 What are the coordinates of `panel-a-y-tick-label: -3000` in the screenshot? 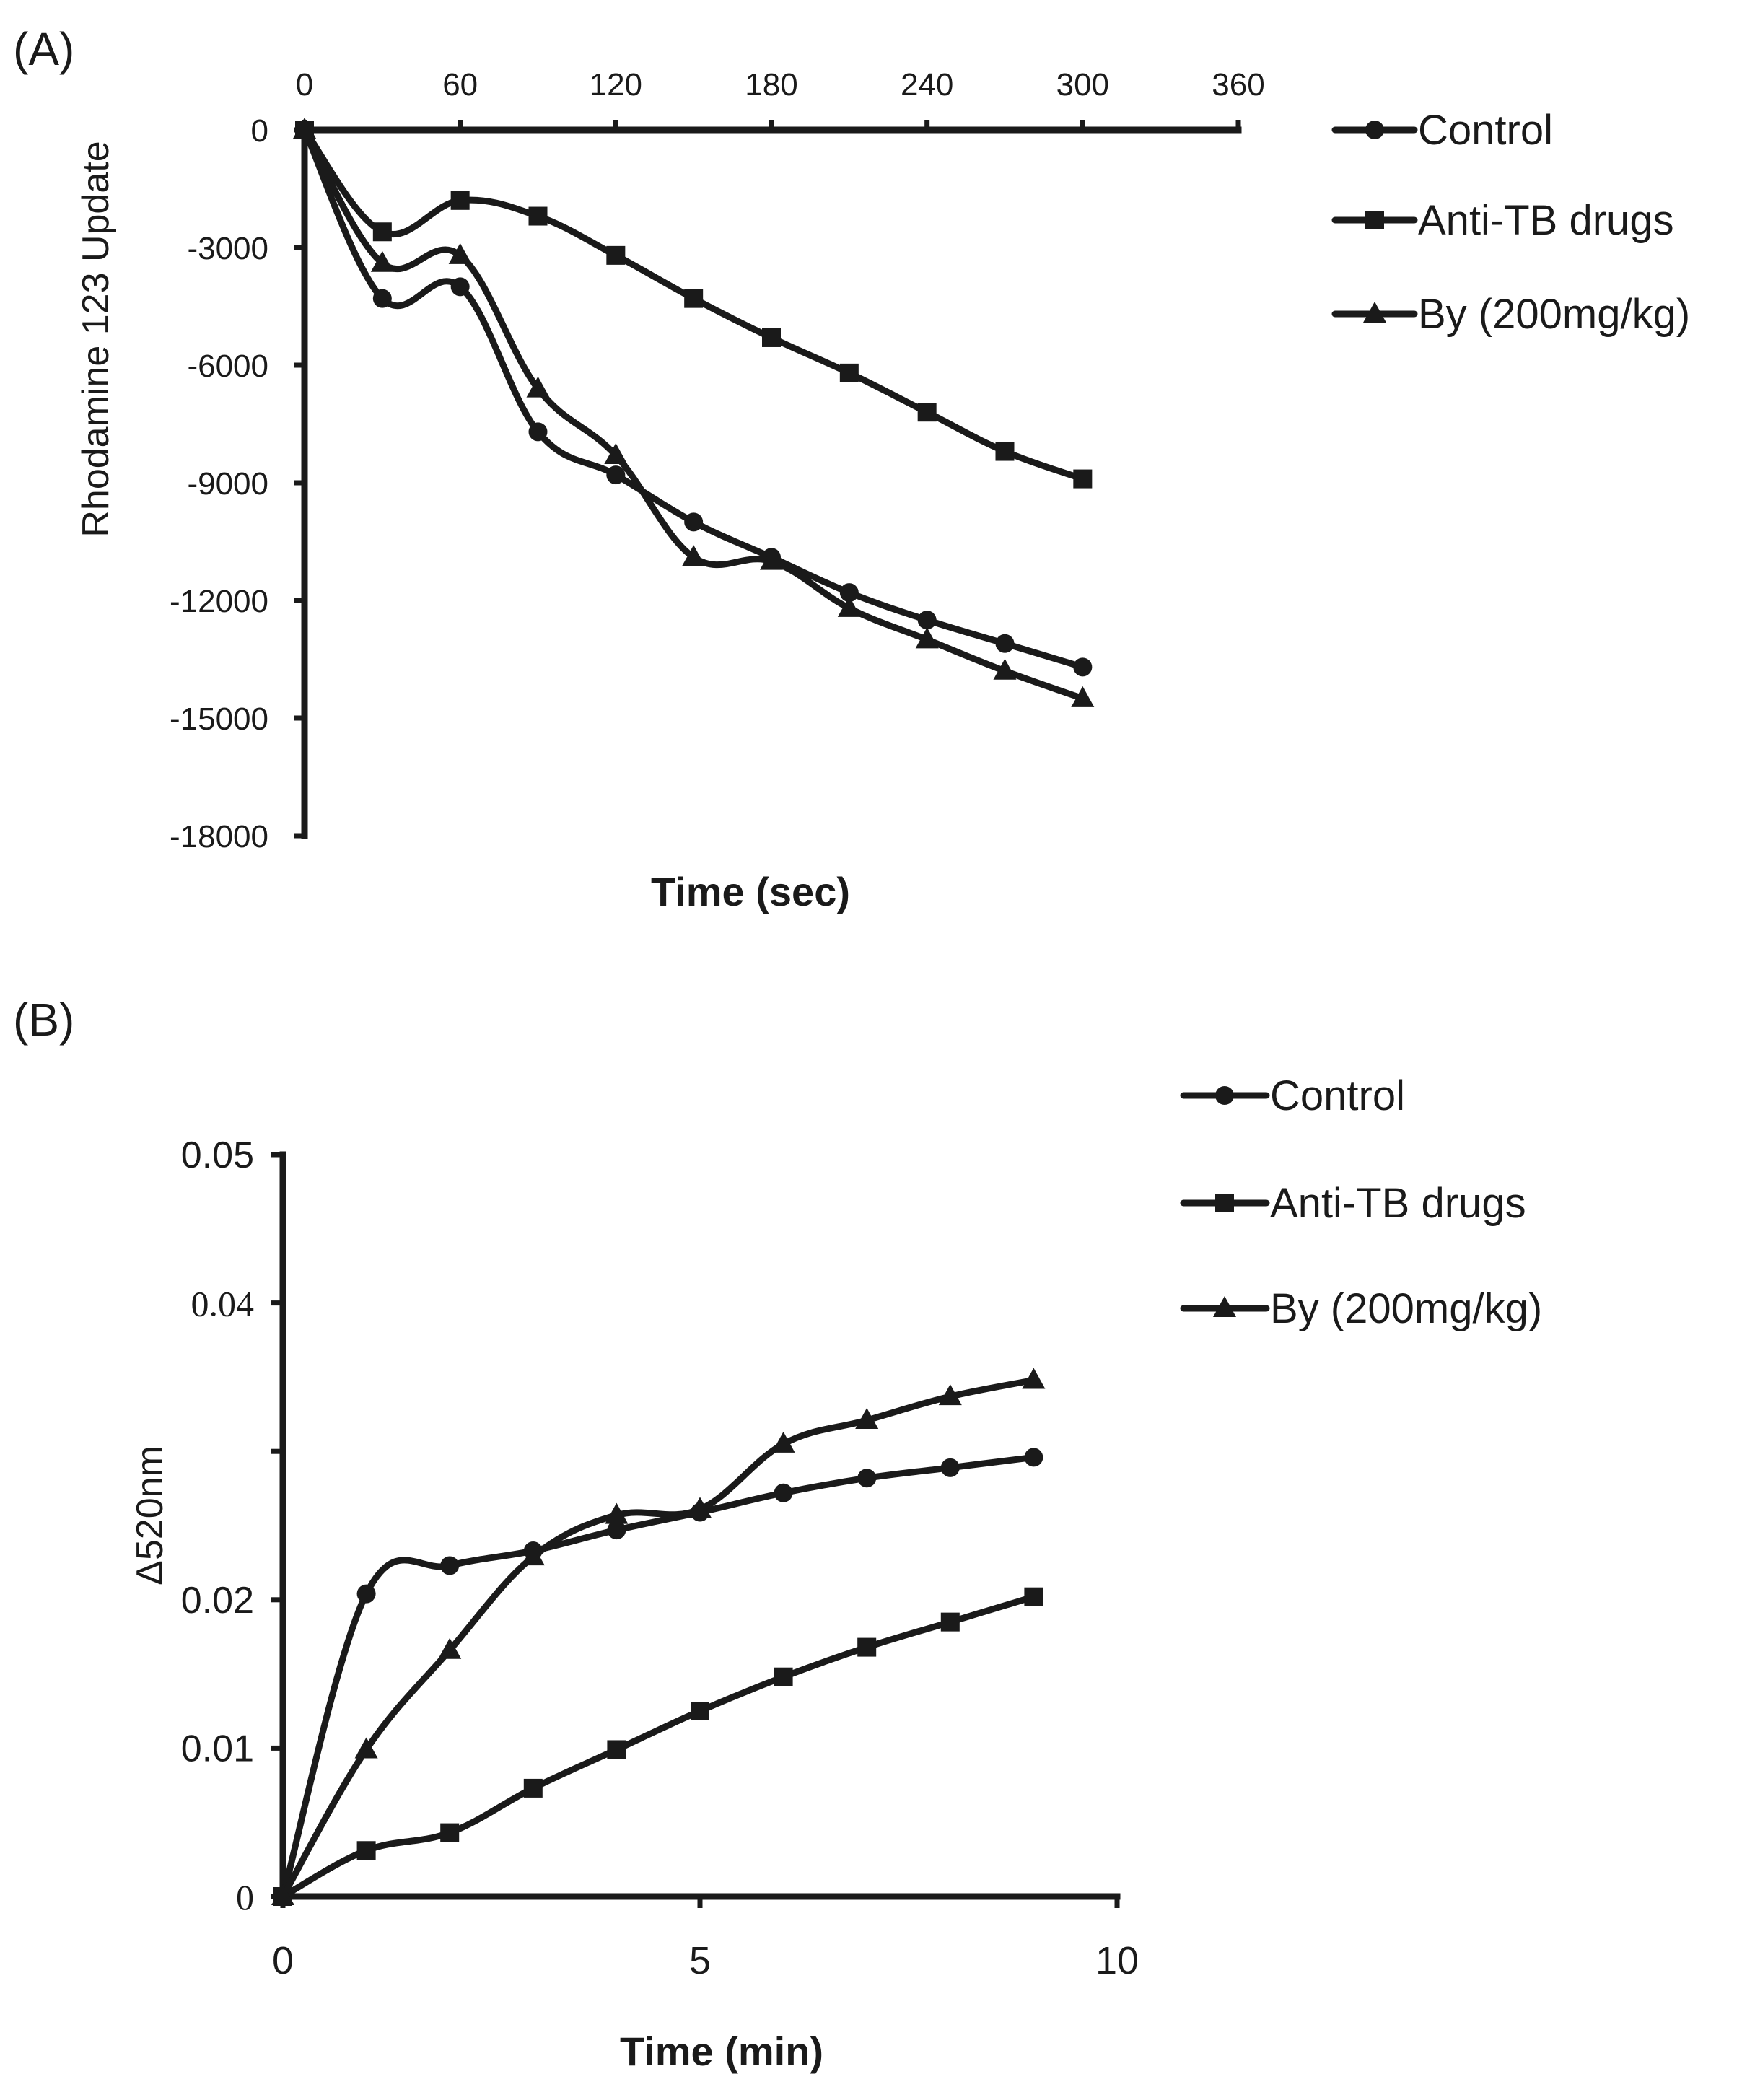 It's located at (227, 248).